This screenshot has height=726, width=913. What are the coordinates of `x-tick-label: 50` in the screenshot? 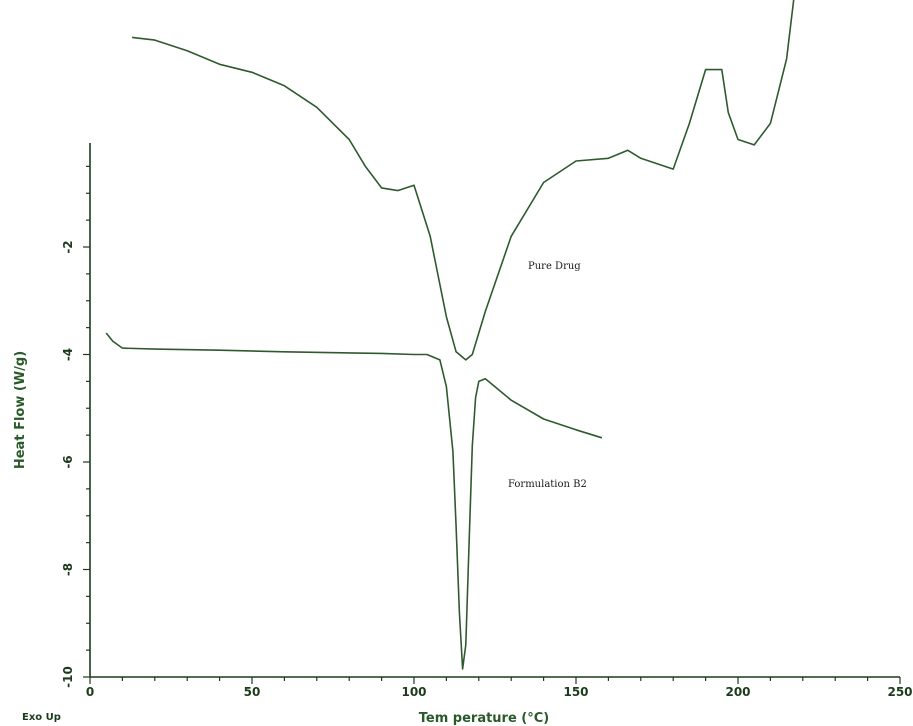 It's located at (252, 692).